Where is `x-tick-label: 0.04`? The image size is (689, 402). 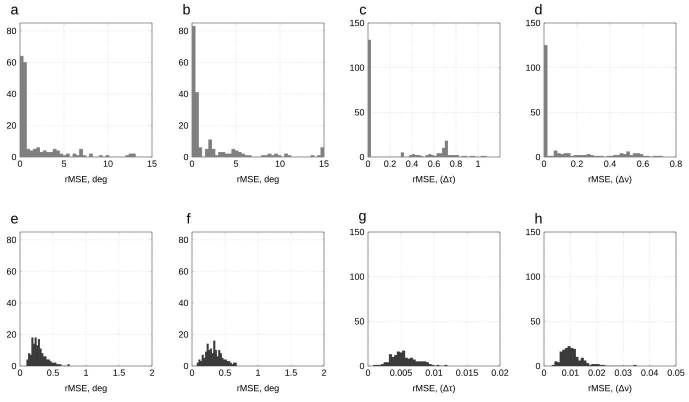 x-tick-label: 0.04 is located at coordinates (649, 373).